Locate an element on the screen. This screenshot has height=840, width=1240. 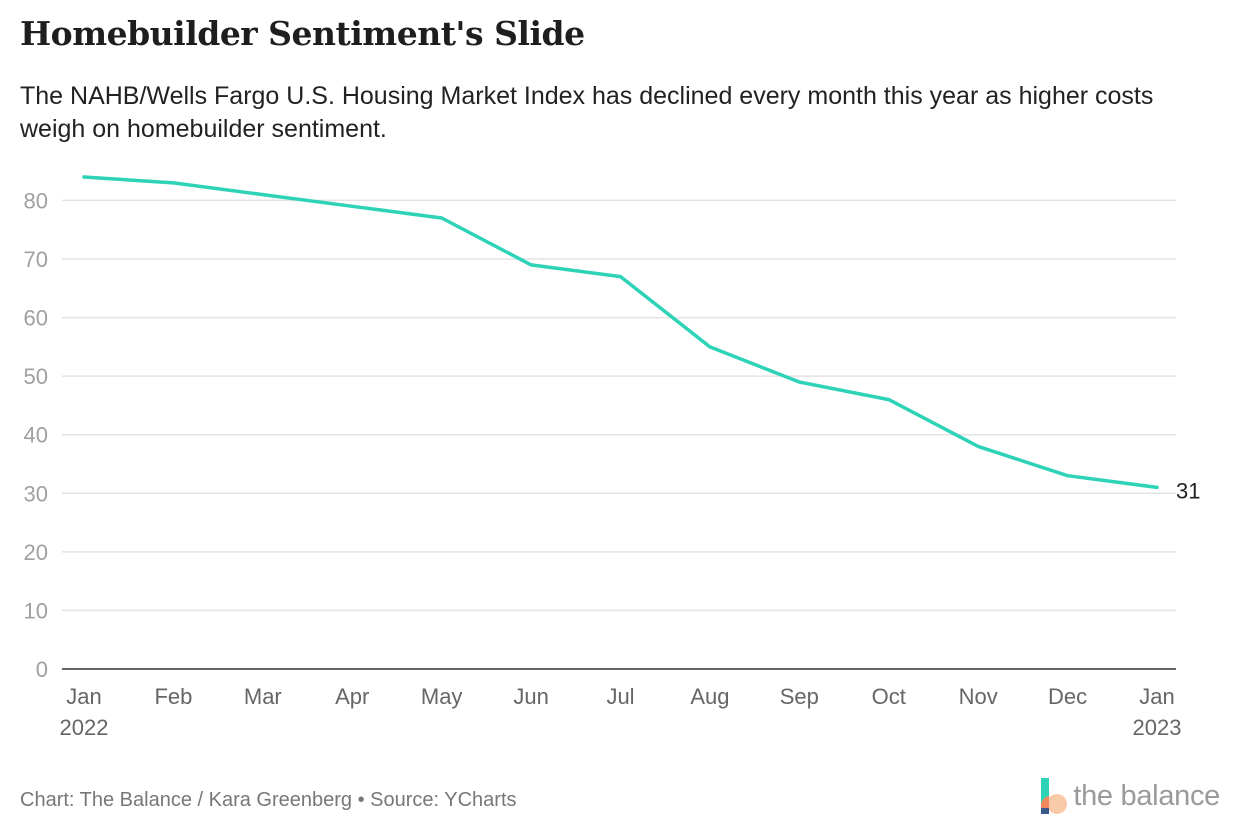
y-axis-ticks: 0 10 20 30 40 50 60 70 80 is located at coordinates (36, 435).